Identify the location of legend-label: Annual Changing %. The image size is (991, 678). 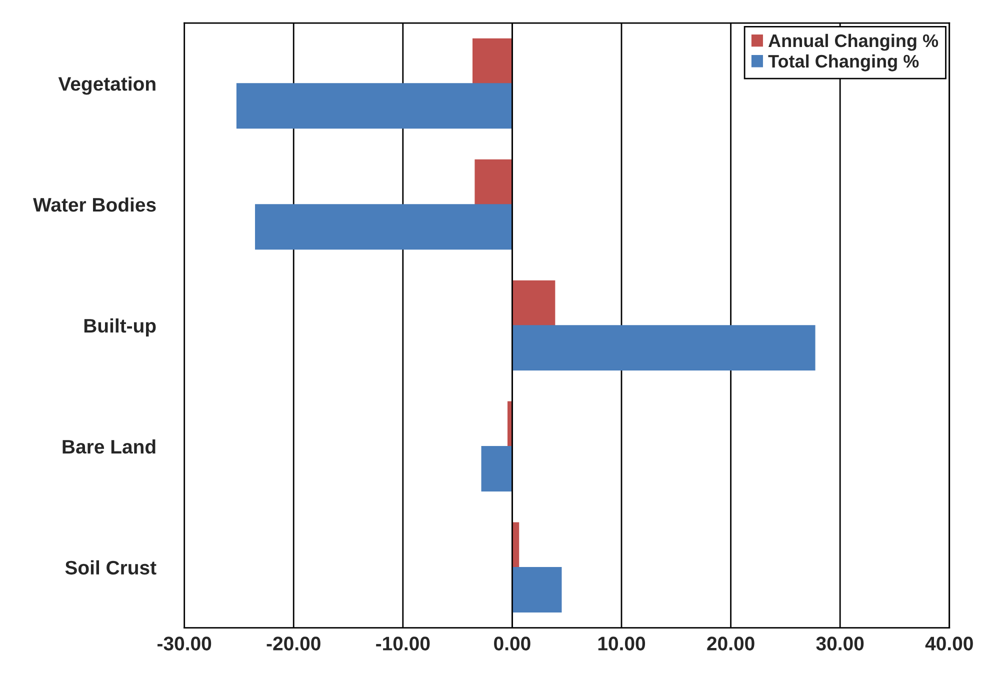
(853, 42).